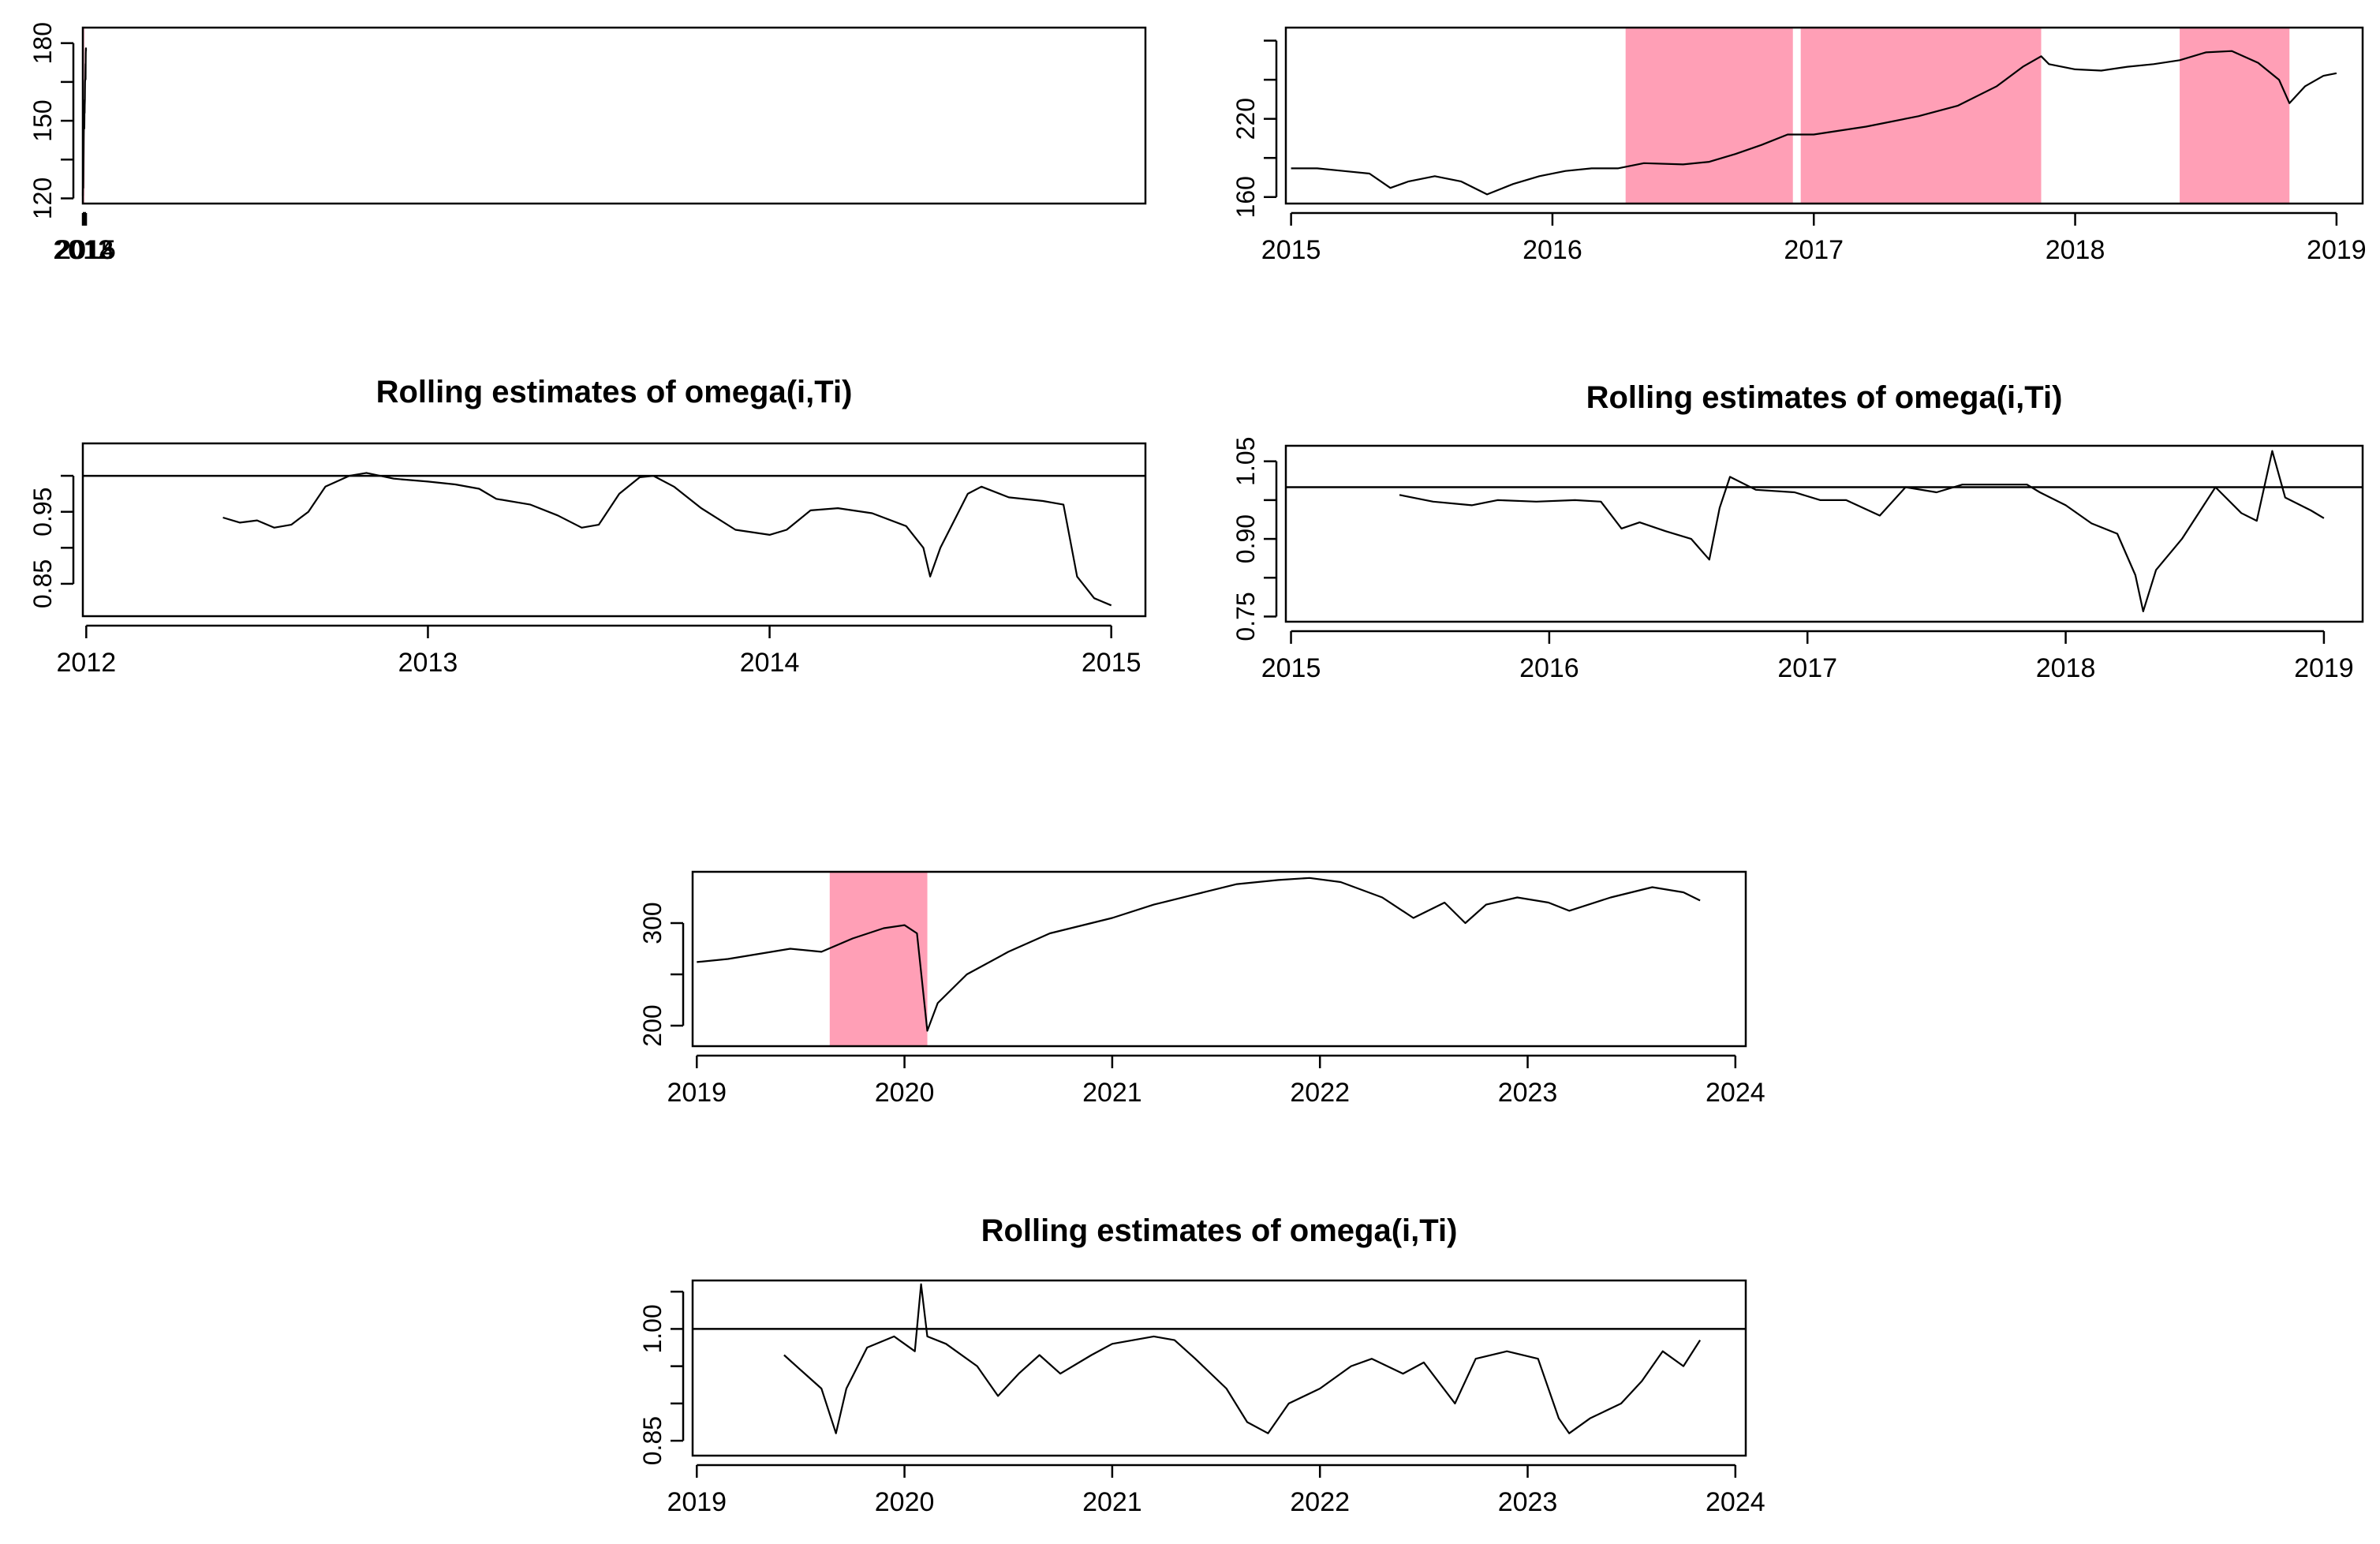  I want to click on y-tick-label: 300, so click(652, 923).